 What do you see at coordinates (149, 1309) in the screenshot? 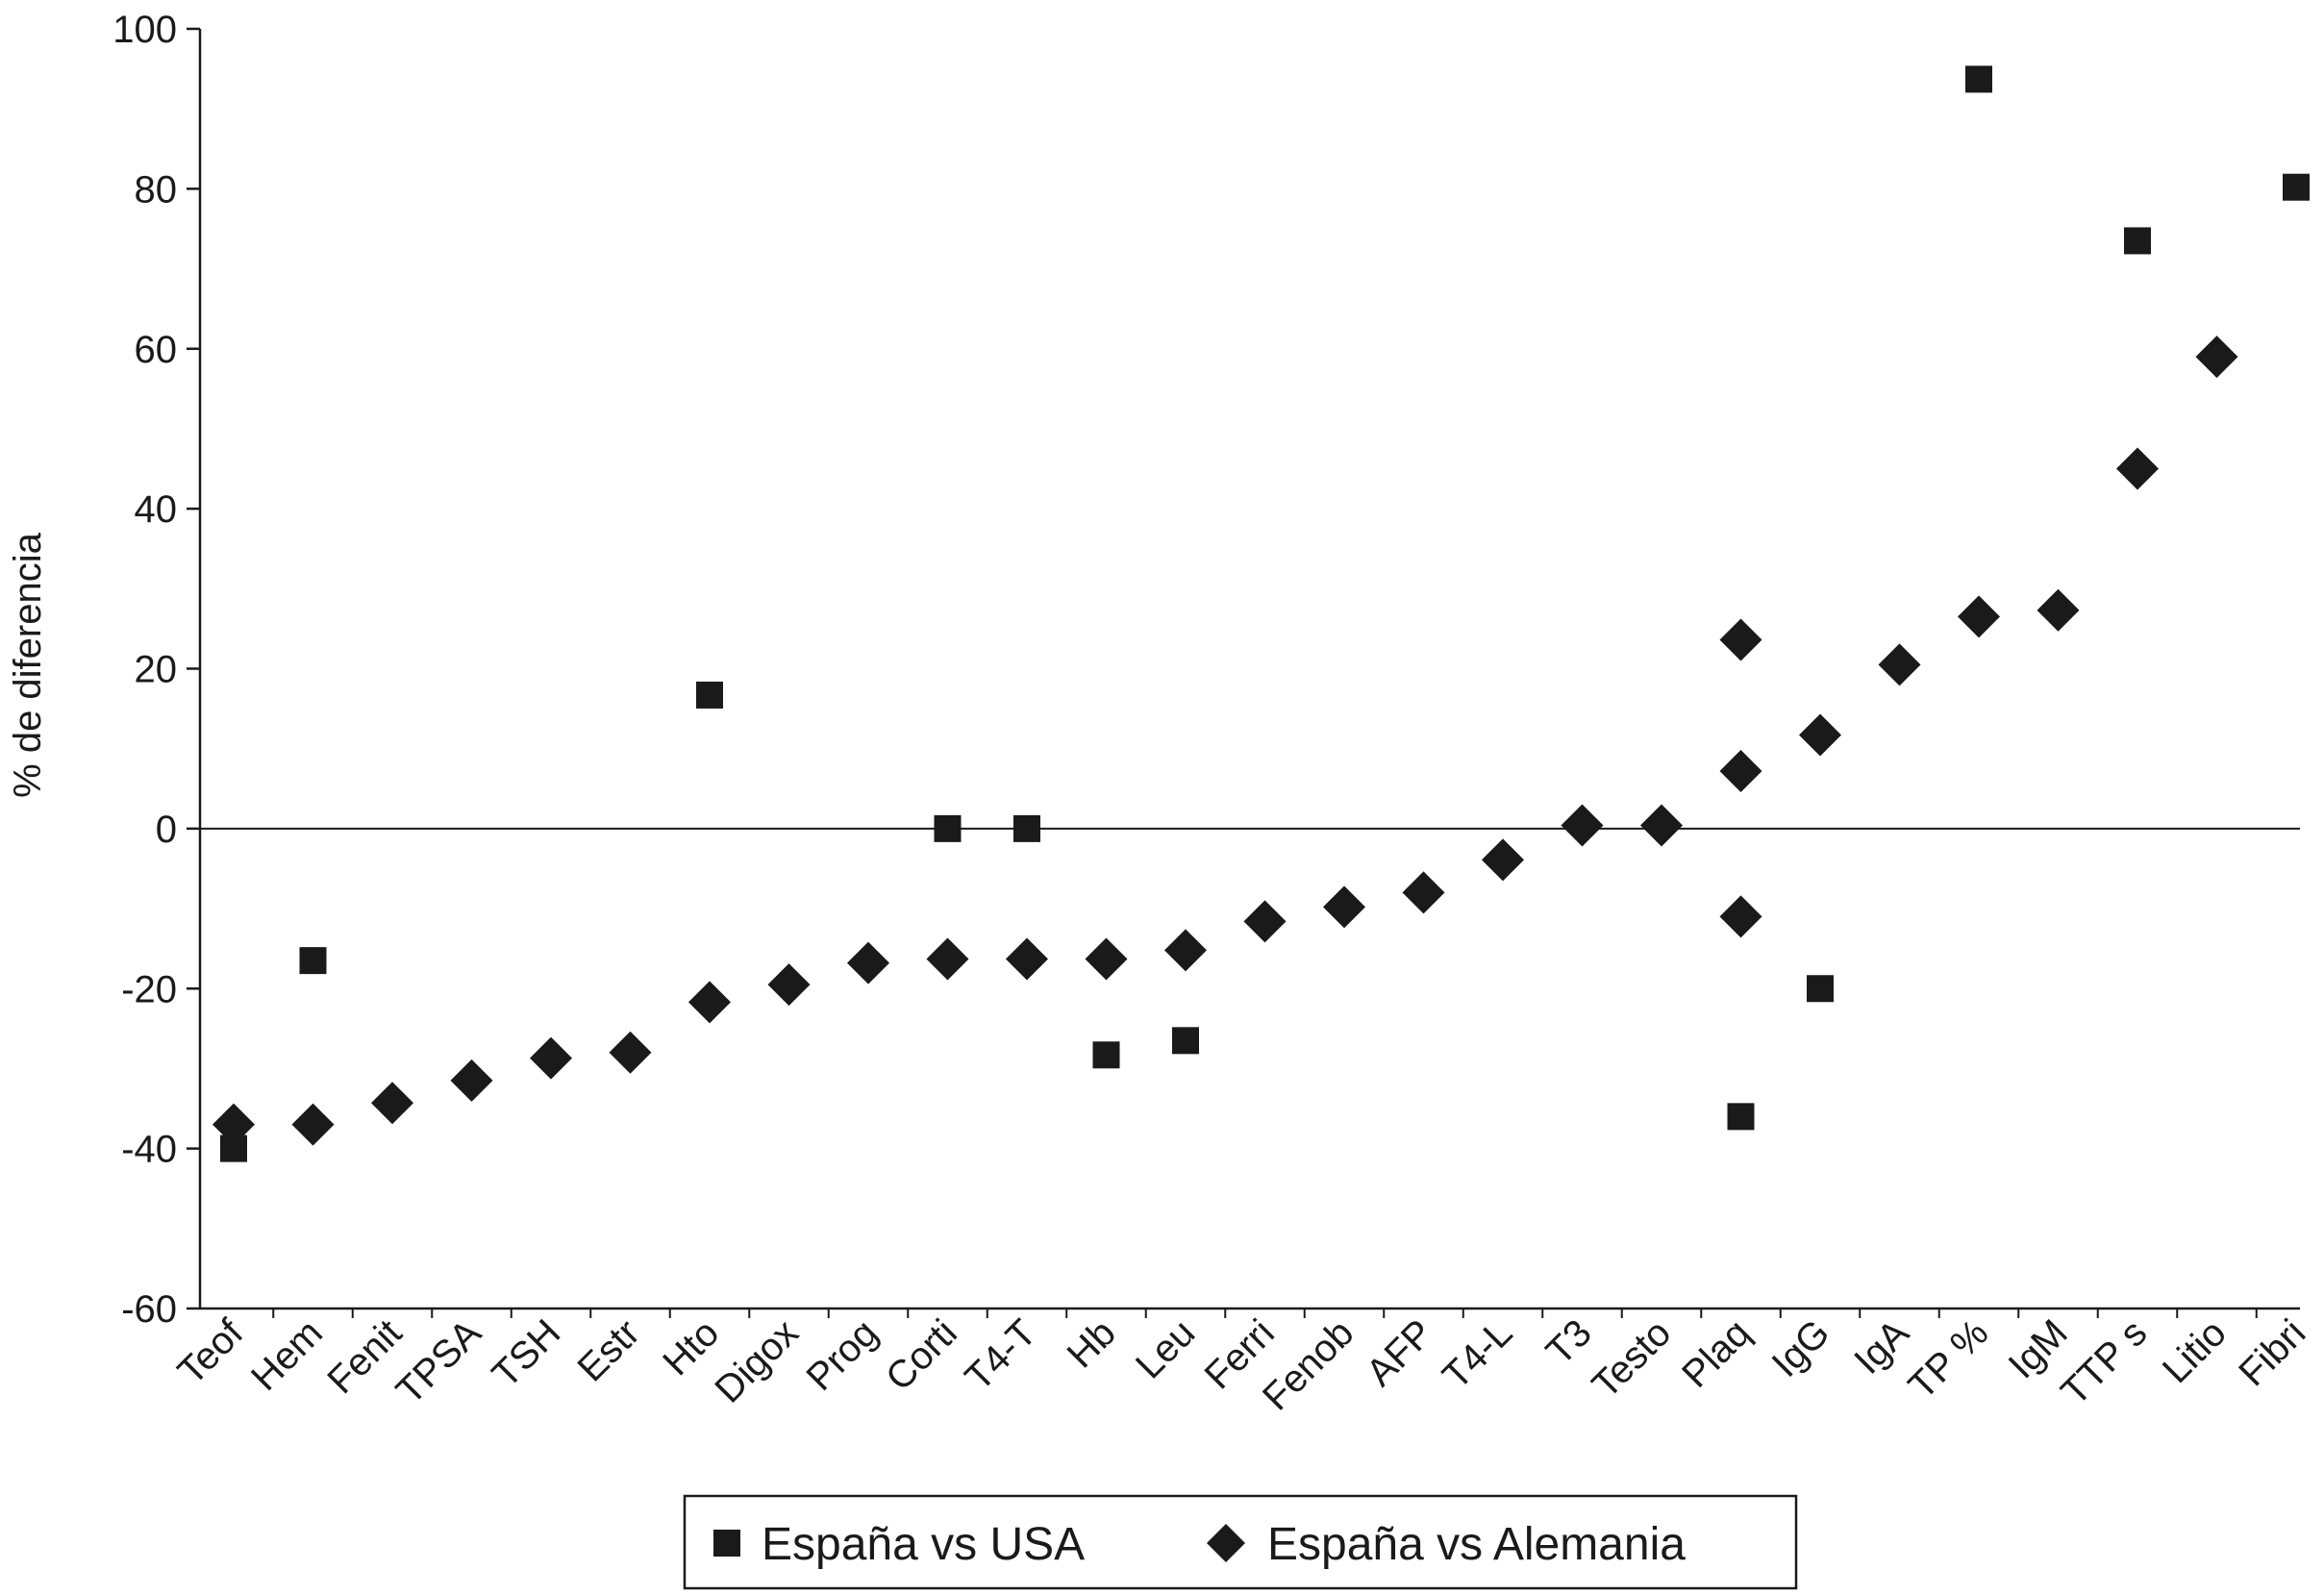
I see `y-tick-label: -60` at bounding box center [149, 1309].